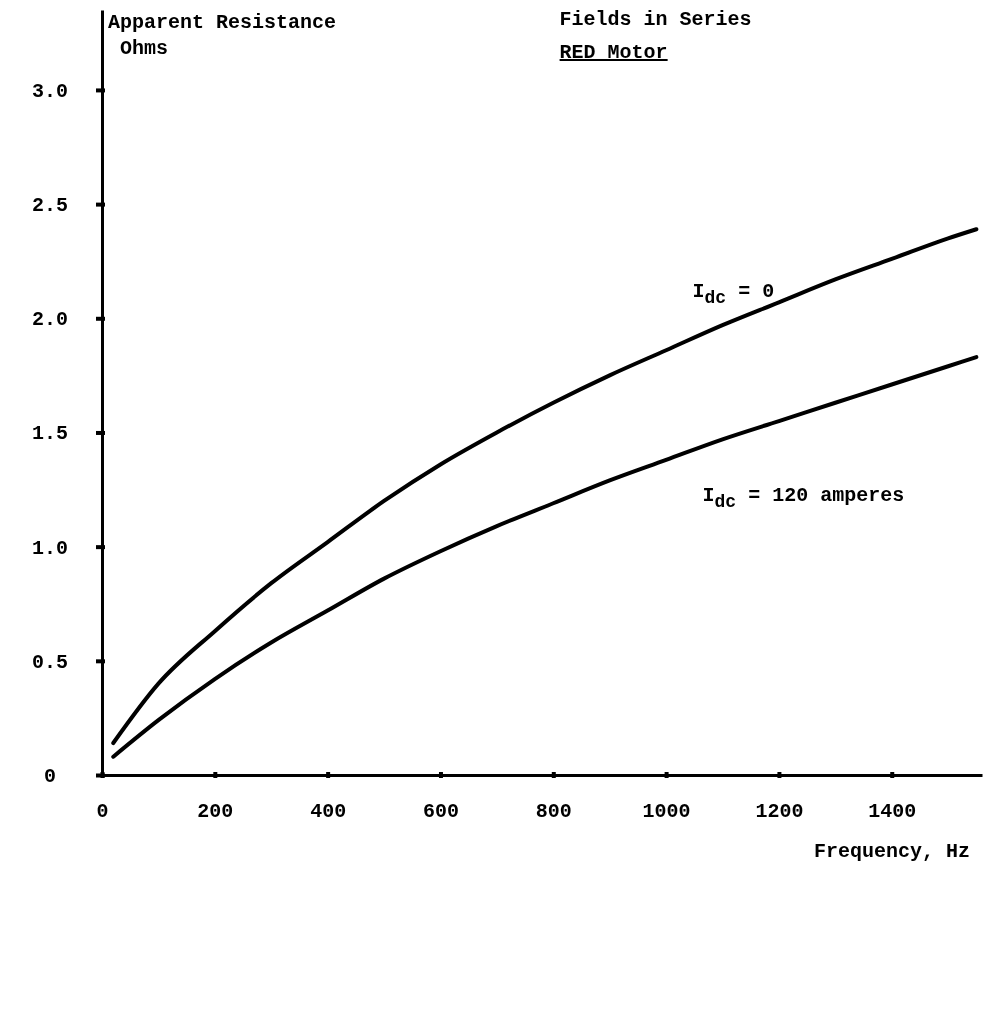  I want to click on x-tick-label: 800, so click(553, 812).